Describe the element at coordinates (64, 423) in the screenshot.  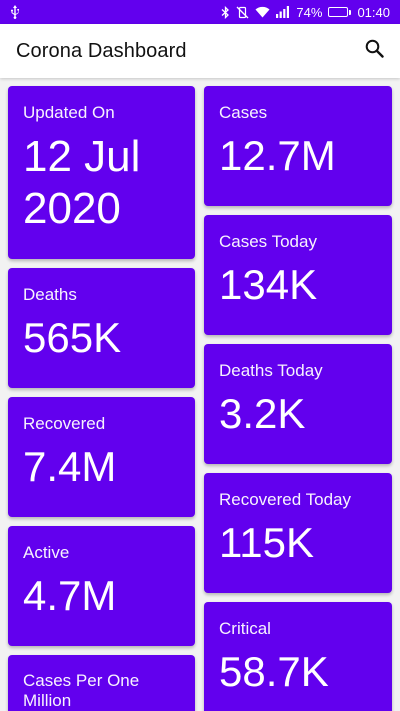
I see `card-label: Recovered` at that location.